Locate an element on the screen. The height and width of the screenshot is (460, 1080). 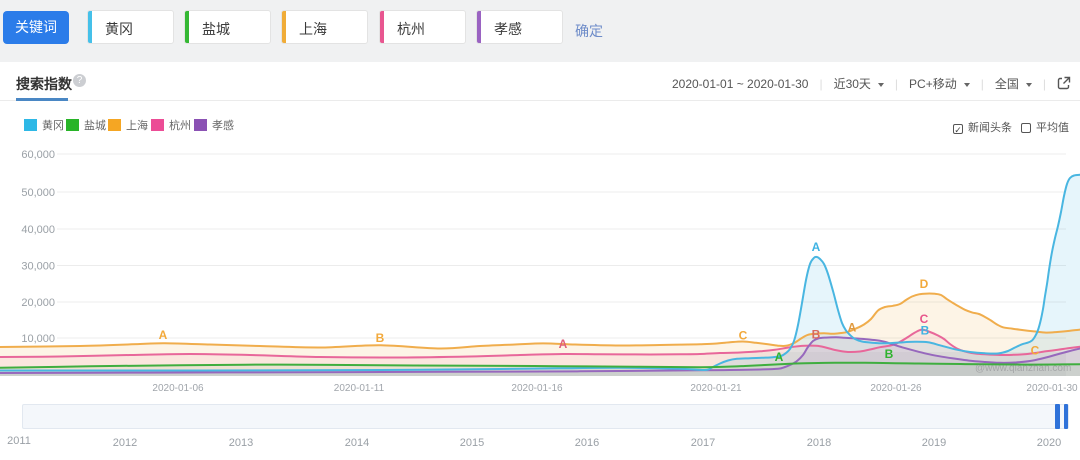
svg-text: 60,000 is located at coordinates (38, 155).